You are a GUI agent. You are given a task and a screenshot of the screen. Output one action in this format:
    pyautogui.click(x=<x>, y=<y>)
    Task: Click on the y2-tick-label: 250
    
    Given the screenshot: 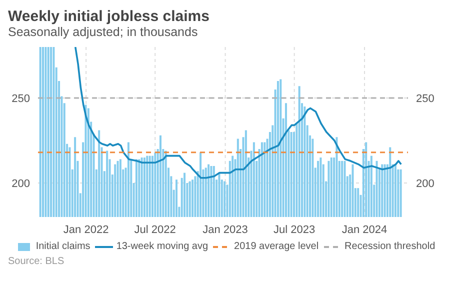 What is the action you would take?
    pyautogui.click(x=425, y=98)
    